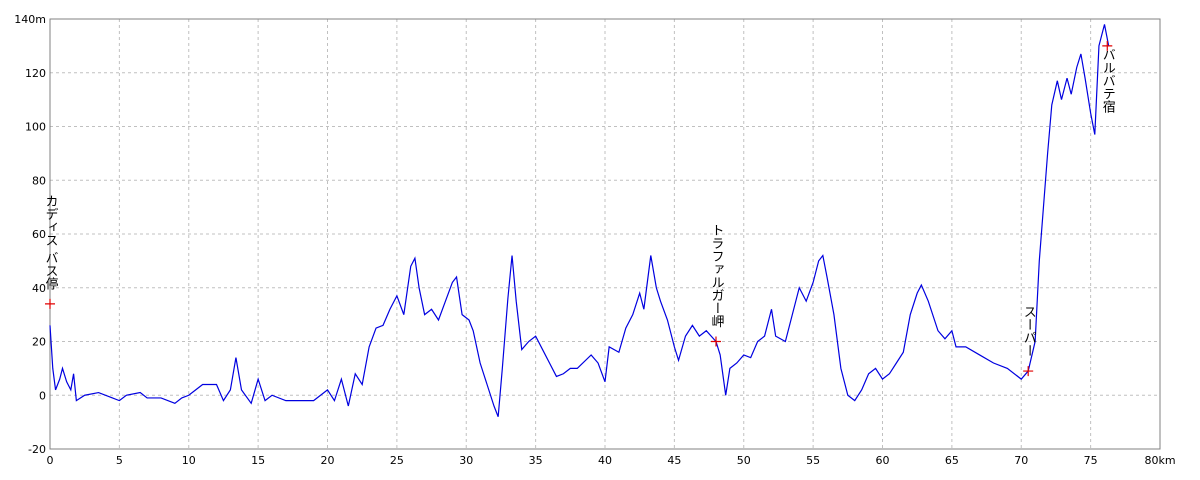  What do you see at coordinates (1108, 80) in the screenshot?
I see `annotation-label: バルバテ宿` at bounding box center [1108, 80].